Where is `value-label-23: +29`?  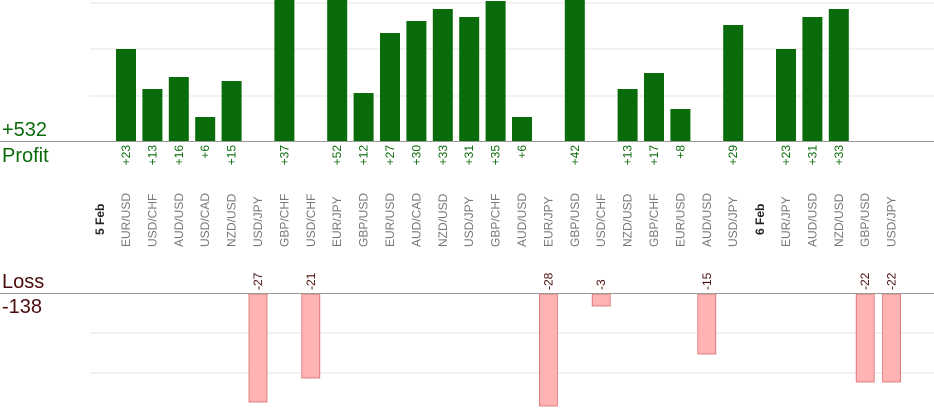 value-label-23: +29 is located at coordinates (733, 155).